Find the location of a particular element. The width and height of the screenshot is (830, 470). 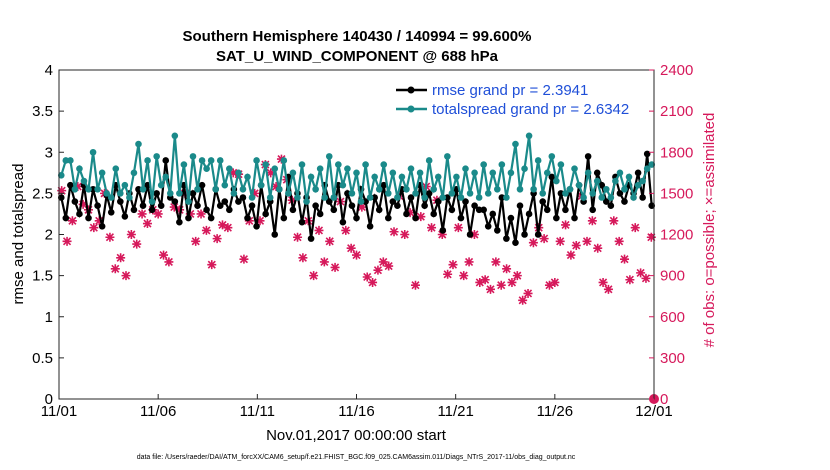

y-right-tick-label: 2400 is located at coordinates (676, 70).